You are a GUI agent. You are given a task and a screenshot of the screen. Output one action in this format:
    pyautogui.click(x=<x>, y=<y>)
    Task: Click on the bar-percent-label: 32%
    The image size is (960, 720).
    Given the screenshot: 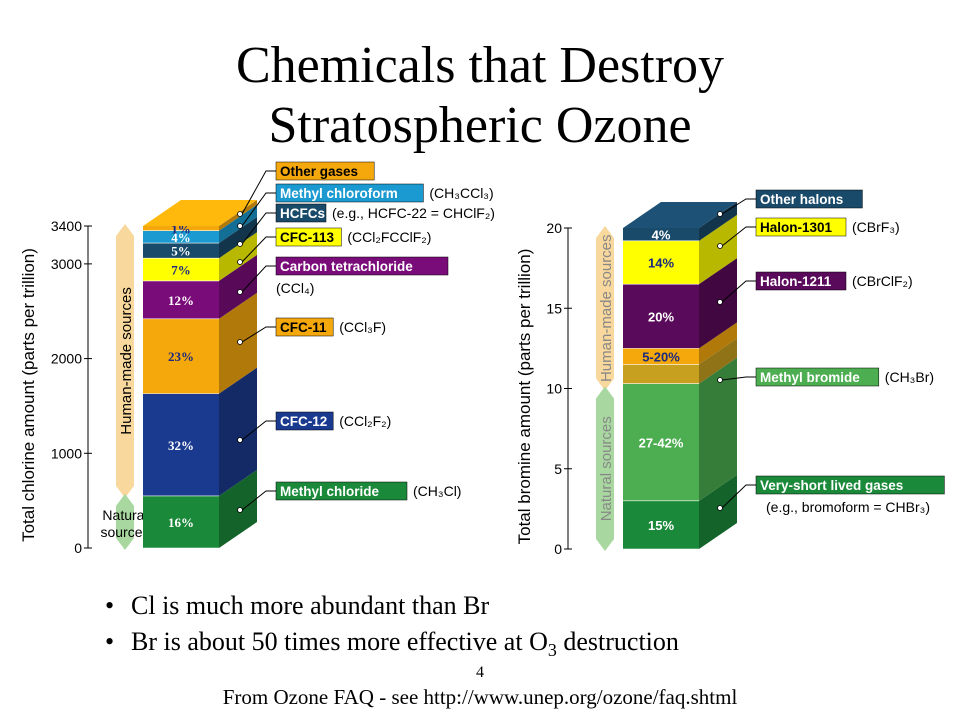 What is the action you would take?
    pyautogui.click(x=181, y=445)
    